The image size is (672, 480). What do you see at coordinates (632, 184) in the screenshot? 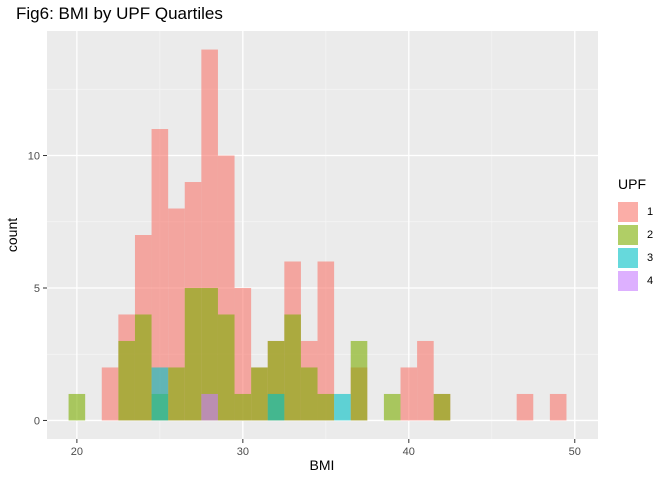
I see `legend-title: UPF` at bounding box center [632, 184].